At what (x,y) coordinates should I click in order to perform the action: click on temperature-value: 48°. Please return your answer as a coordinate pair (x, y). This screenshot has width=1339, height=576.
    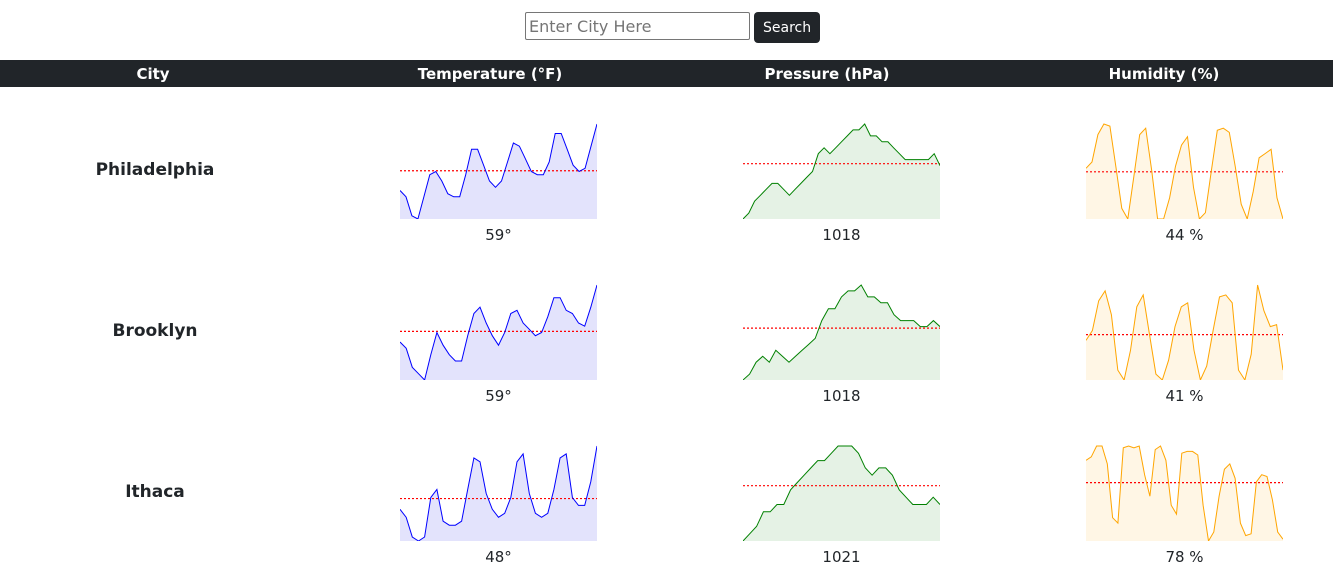
    Looking at the image, I should click on (498, 557).